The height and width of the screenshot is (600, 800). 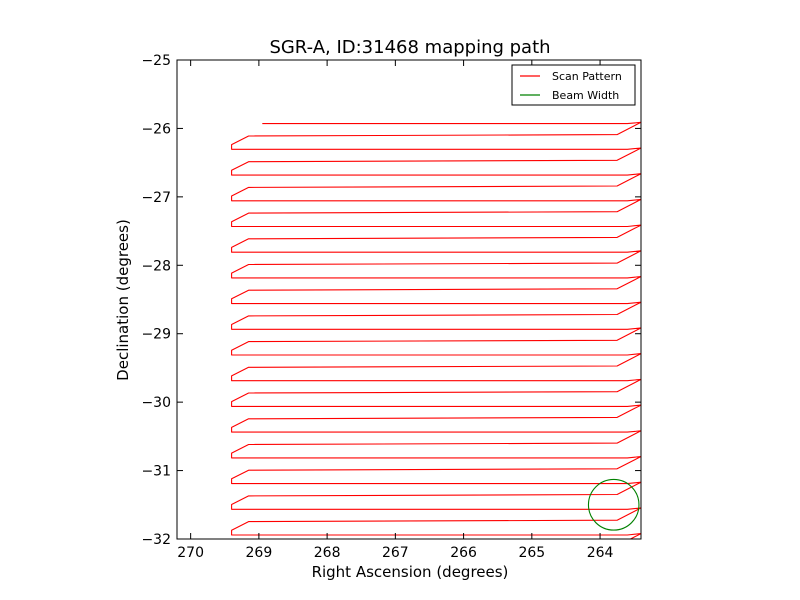 What do you see at coordinates (327, 553) in the screenshot?
I see `x-tick-label: 268` at bounding box center [327, 553].